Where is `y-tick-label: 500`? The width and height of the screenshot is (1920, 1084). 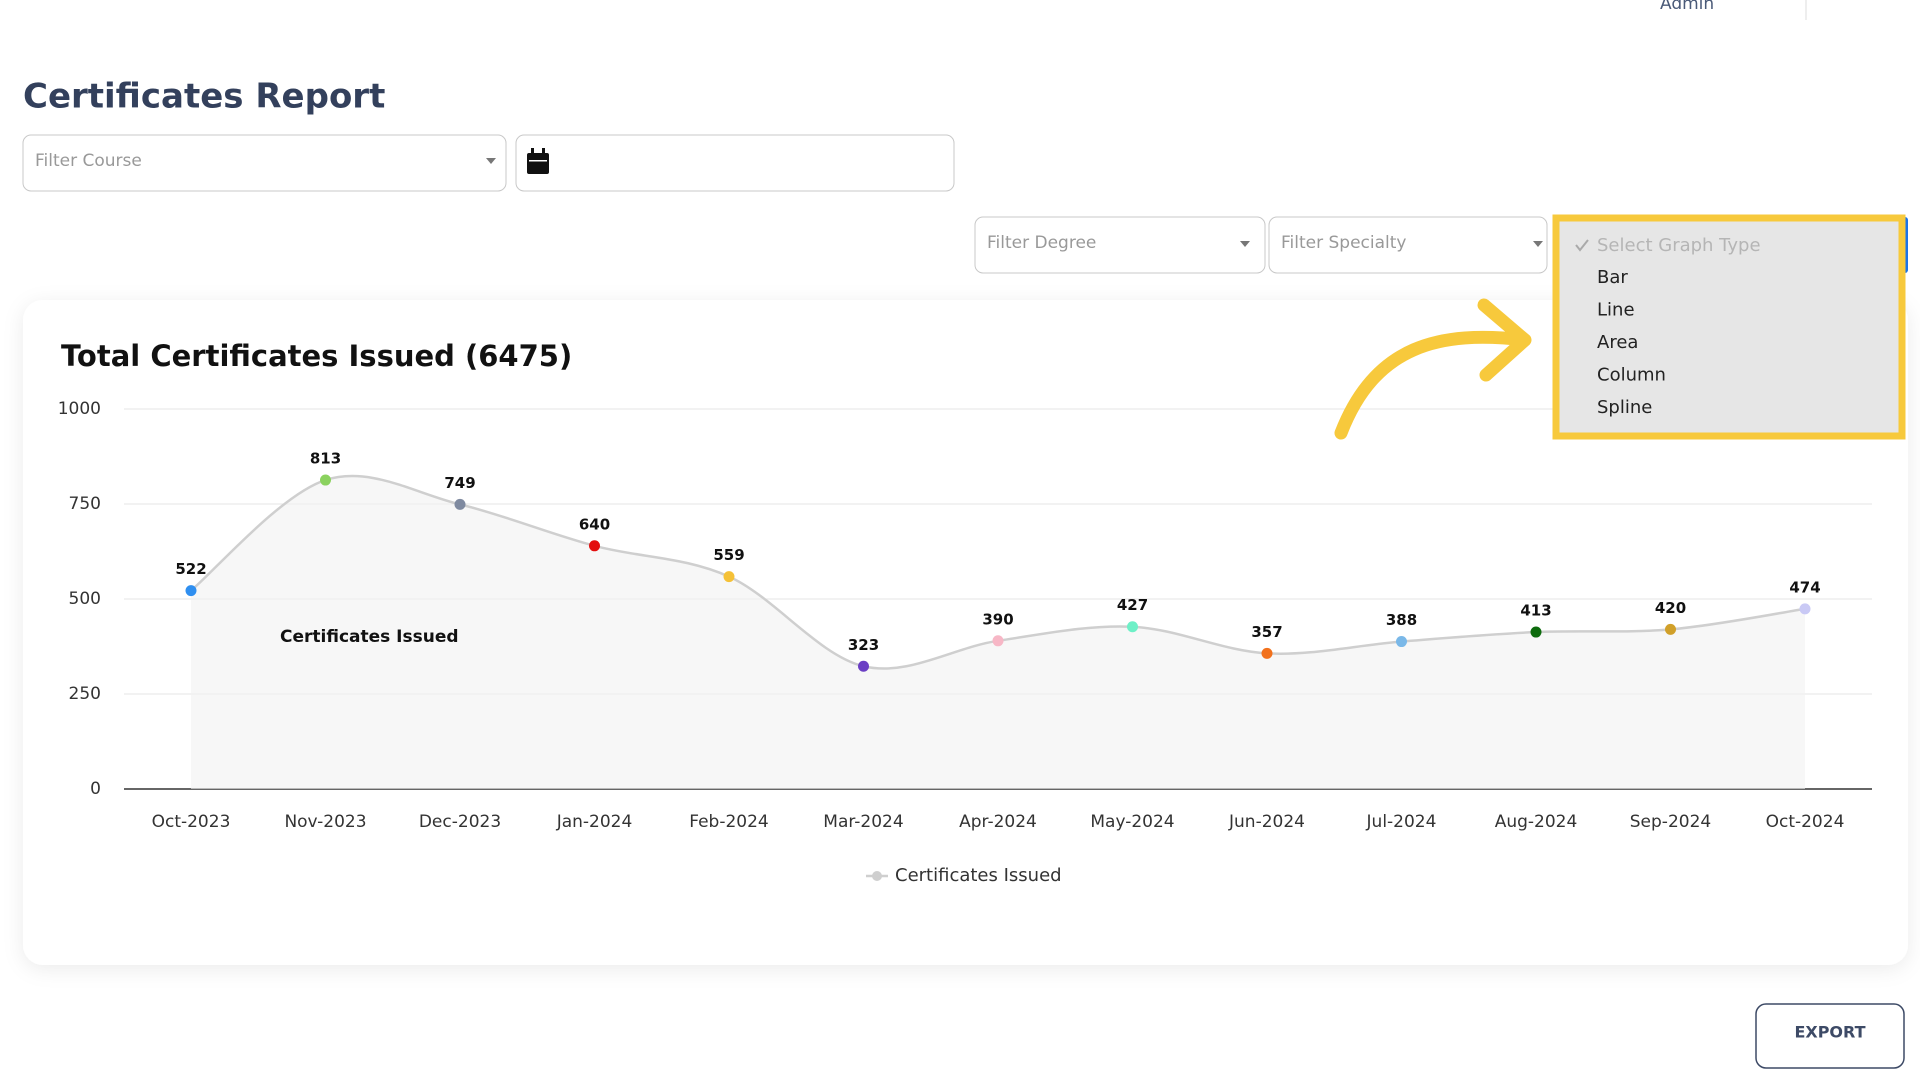
y-tick-label: 500 is located at coordinates (85, 599).